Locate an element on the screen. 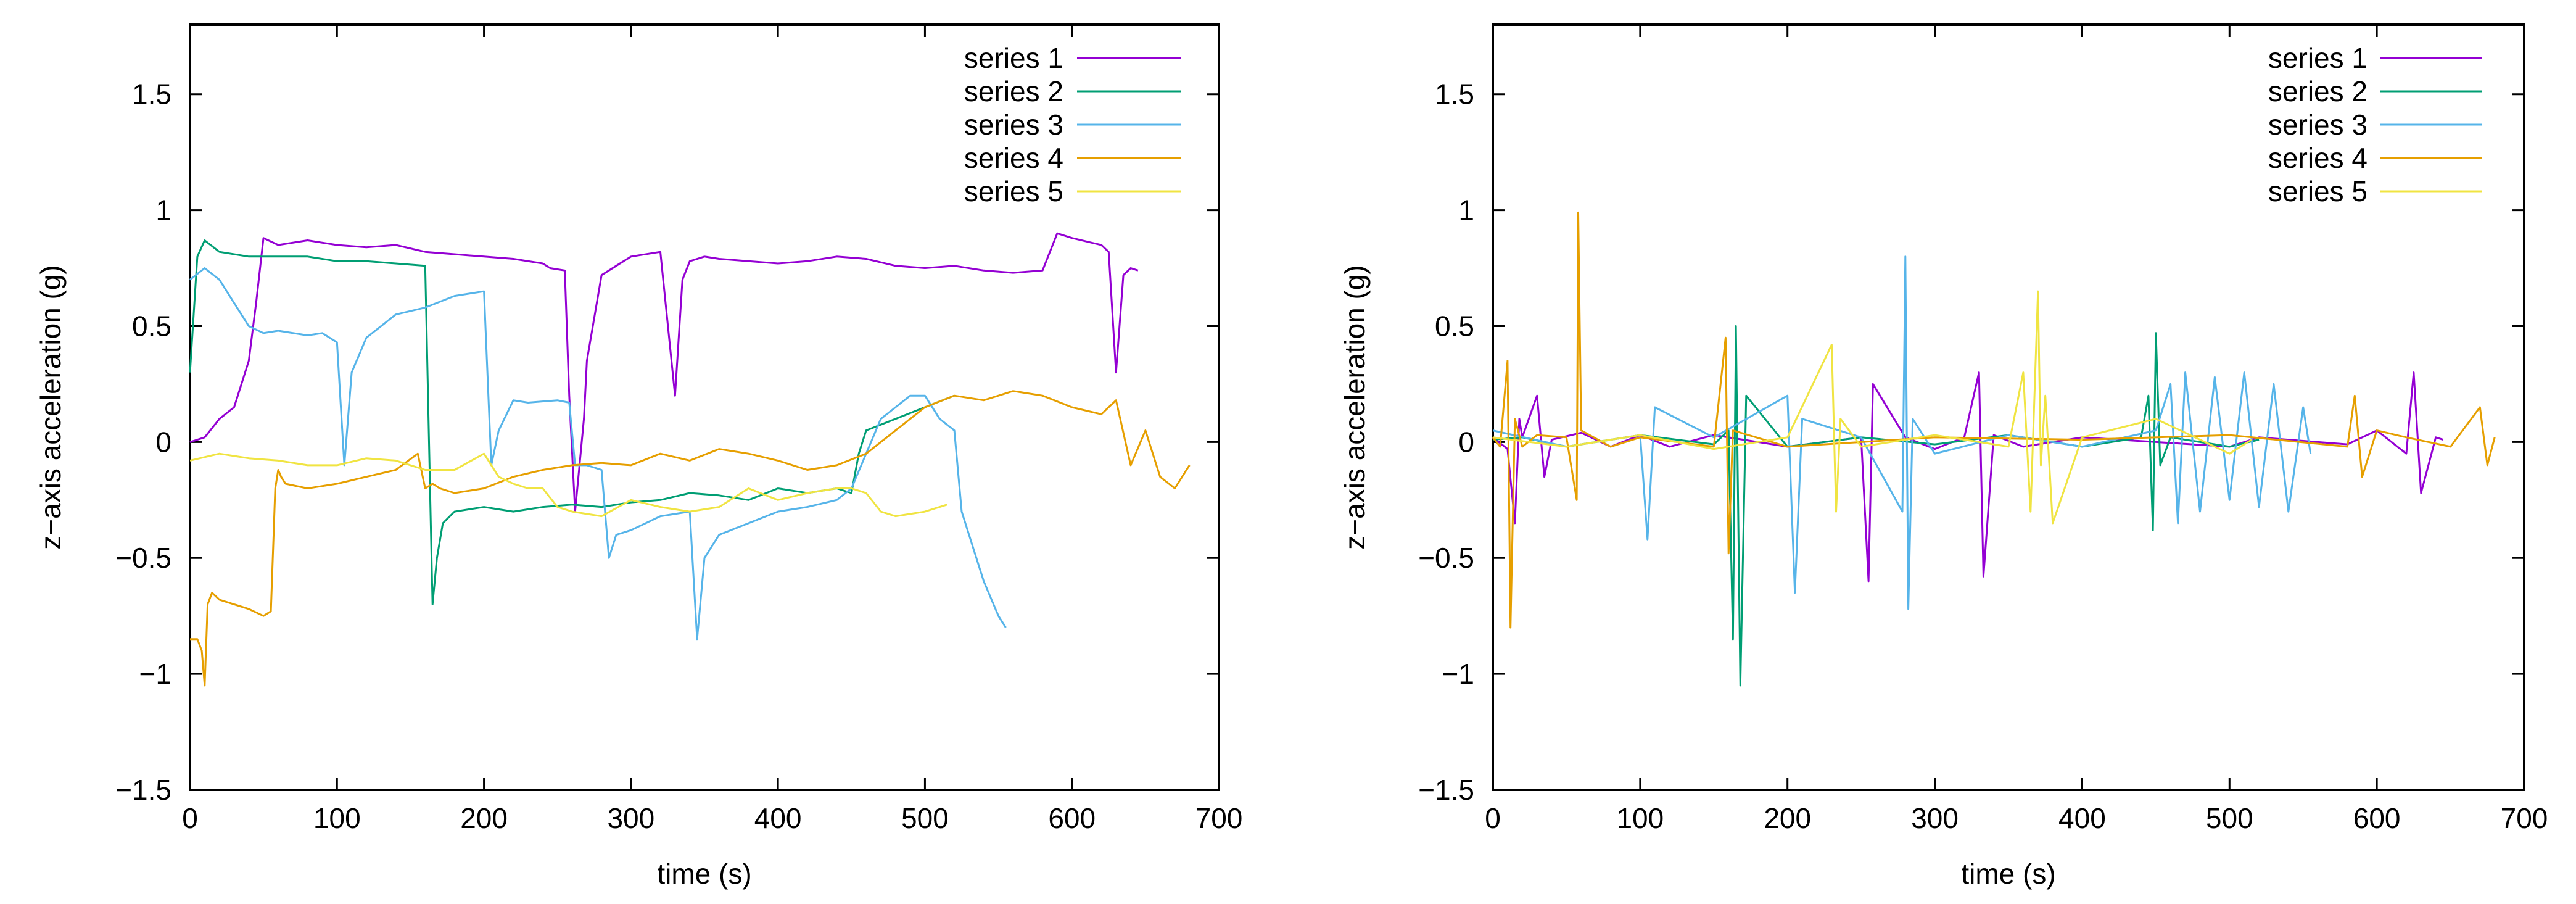 The width and height of the screenshot is (2576, 904). left-legend-label-series-2: series 2 is located at coordinates (1013, 91).